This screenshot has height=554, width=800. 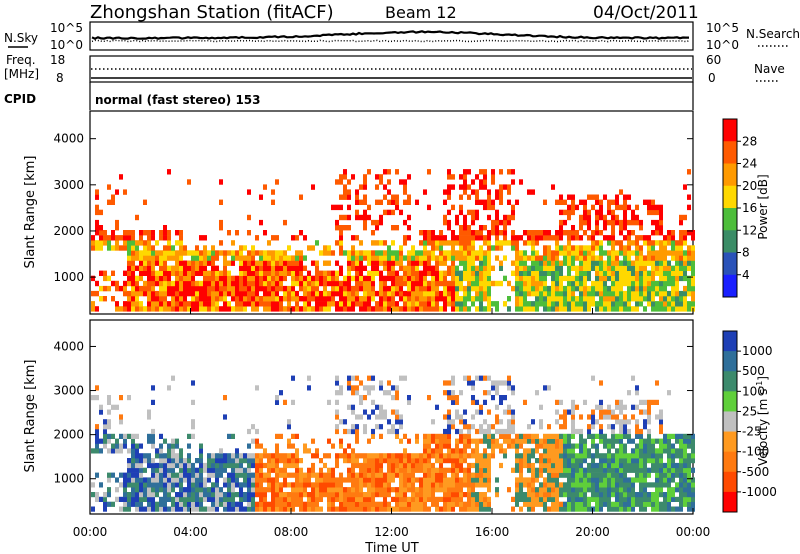 I want to click on power-colorbar-swatch, so click(x=730, y=264).